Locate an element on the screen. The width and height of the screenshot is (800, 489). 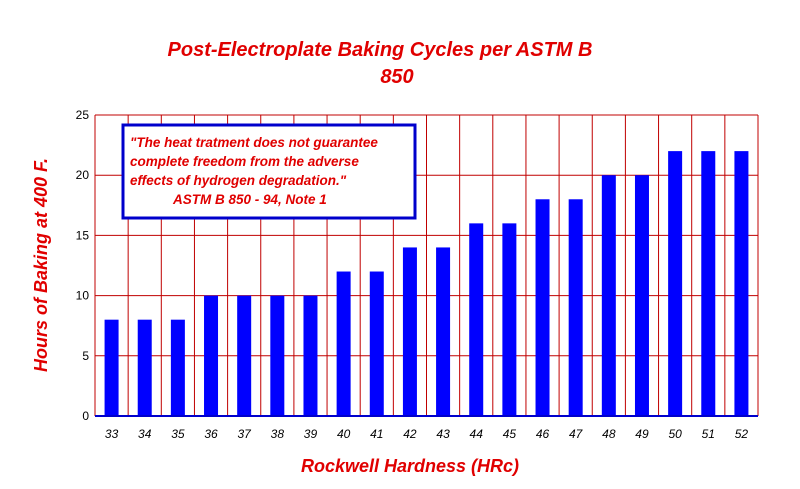
x-tick-label: 50 is located at coordinates (675, 434).